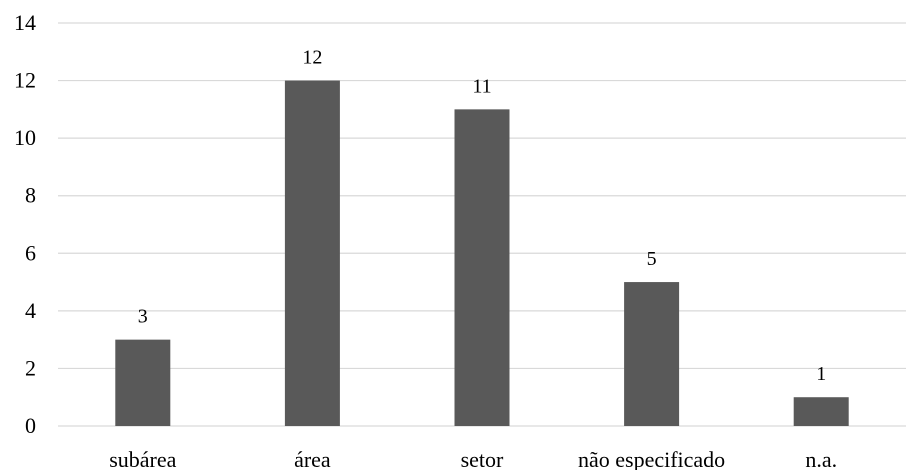  What do you see at coordinates (312, 458) in the screenshot?
I see `x-category-label-1: área` at bounding box center [312, 458].